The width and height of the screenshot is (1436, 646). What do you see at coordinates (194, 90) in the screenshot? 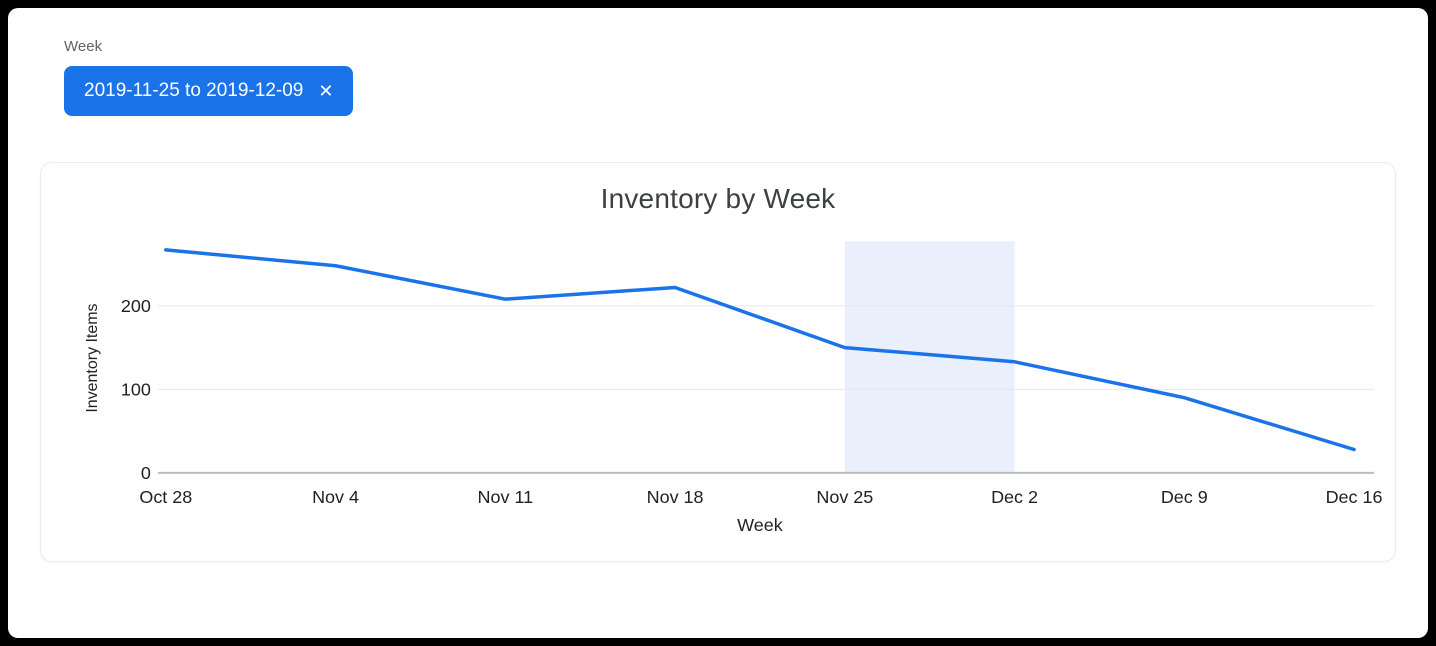
I see `date-range-chip-label: 2019-11-25 to 2019-12-09` at bounding box center [194, 90].